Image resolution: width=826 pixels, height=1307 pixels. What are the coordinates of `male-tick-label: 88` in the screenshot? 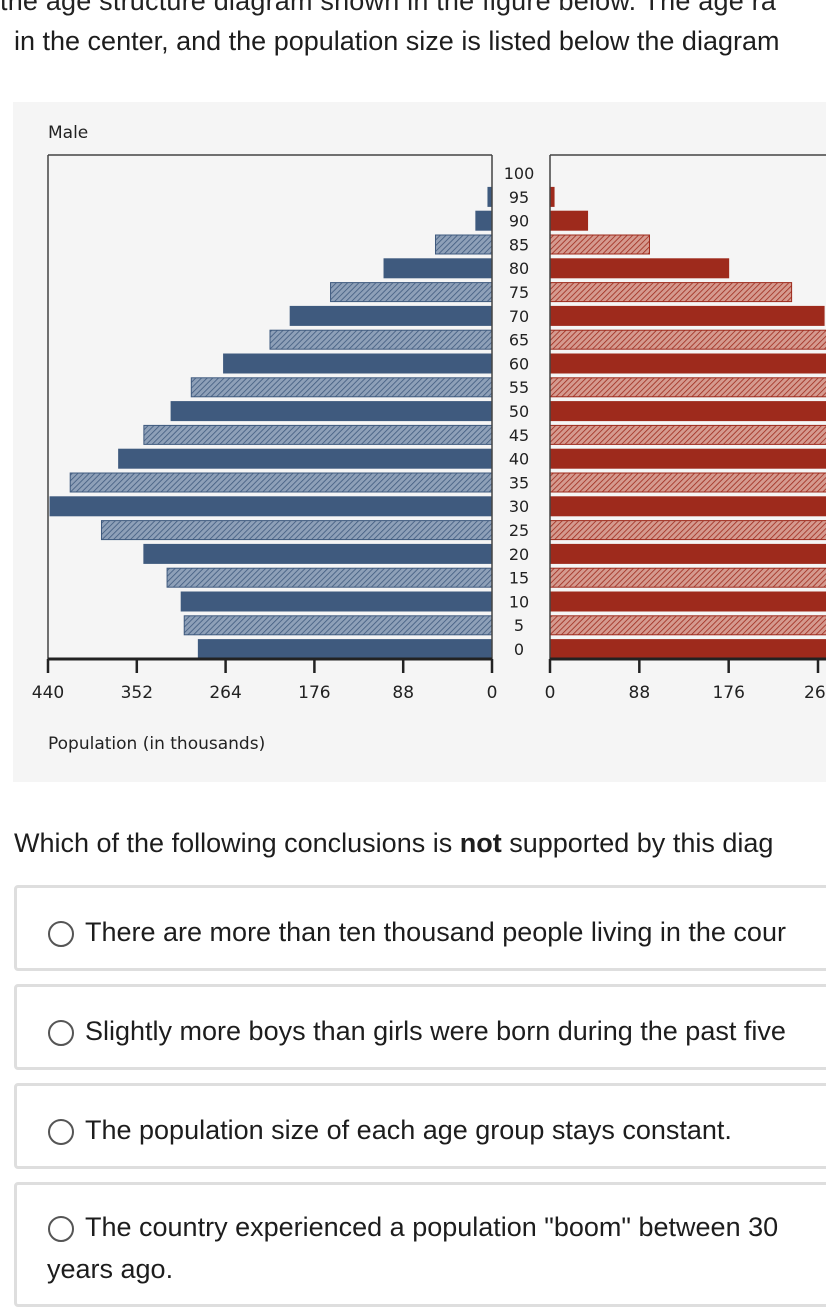 It's located at (403, 693).